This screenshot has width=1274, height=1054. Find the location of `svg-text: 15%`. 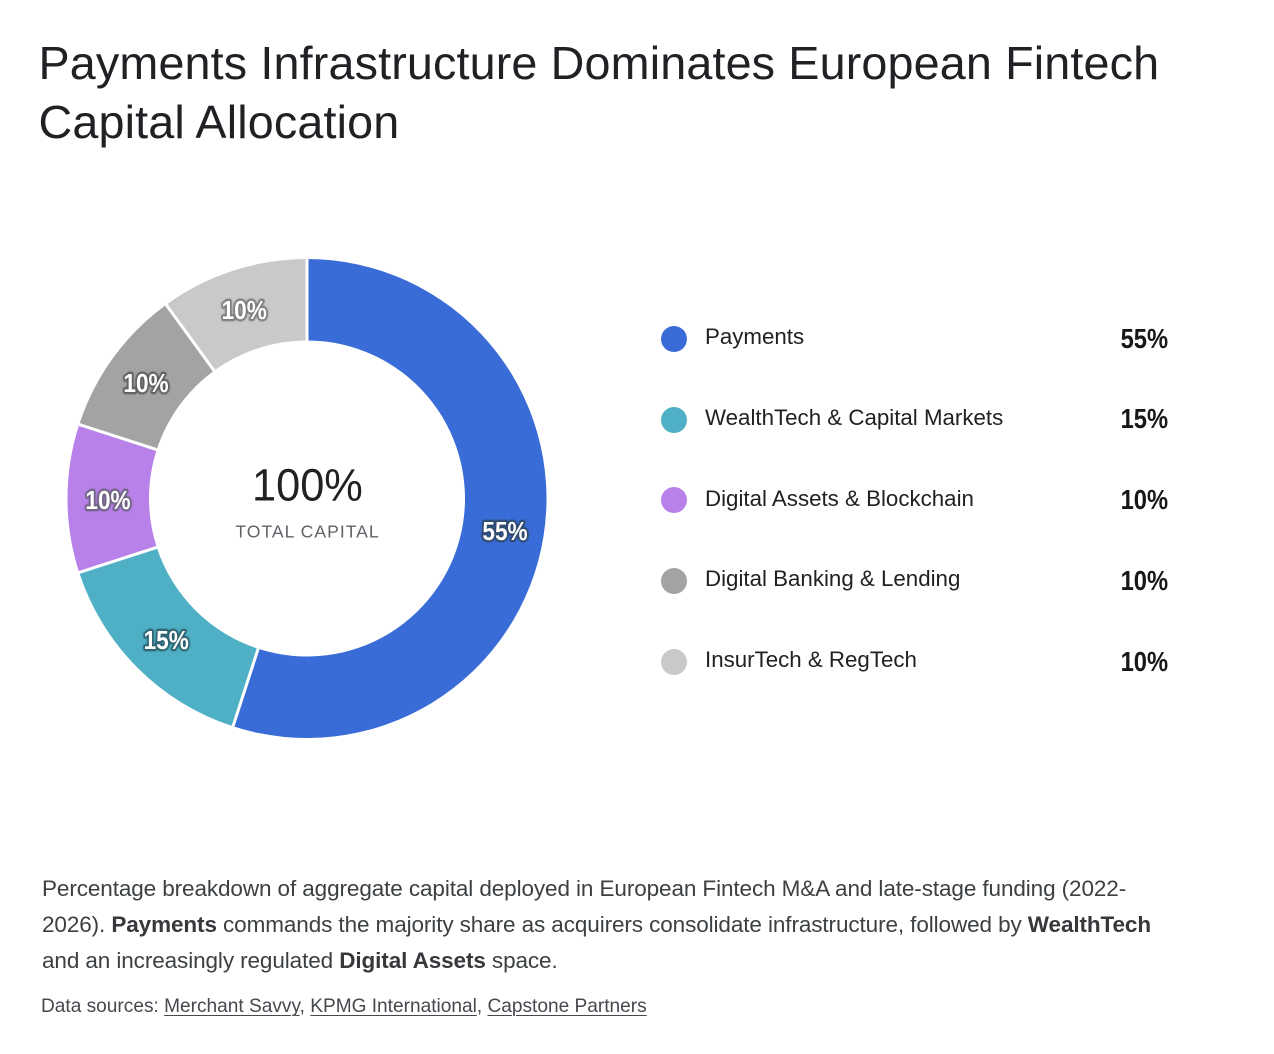

svg-text: 15% is located at coordinates (167, 640).